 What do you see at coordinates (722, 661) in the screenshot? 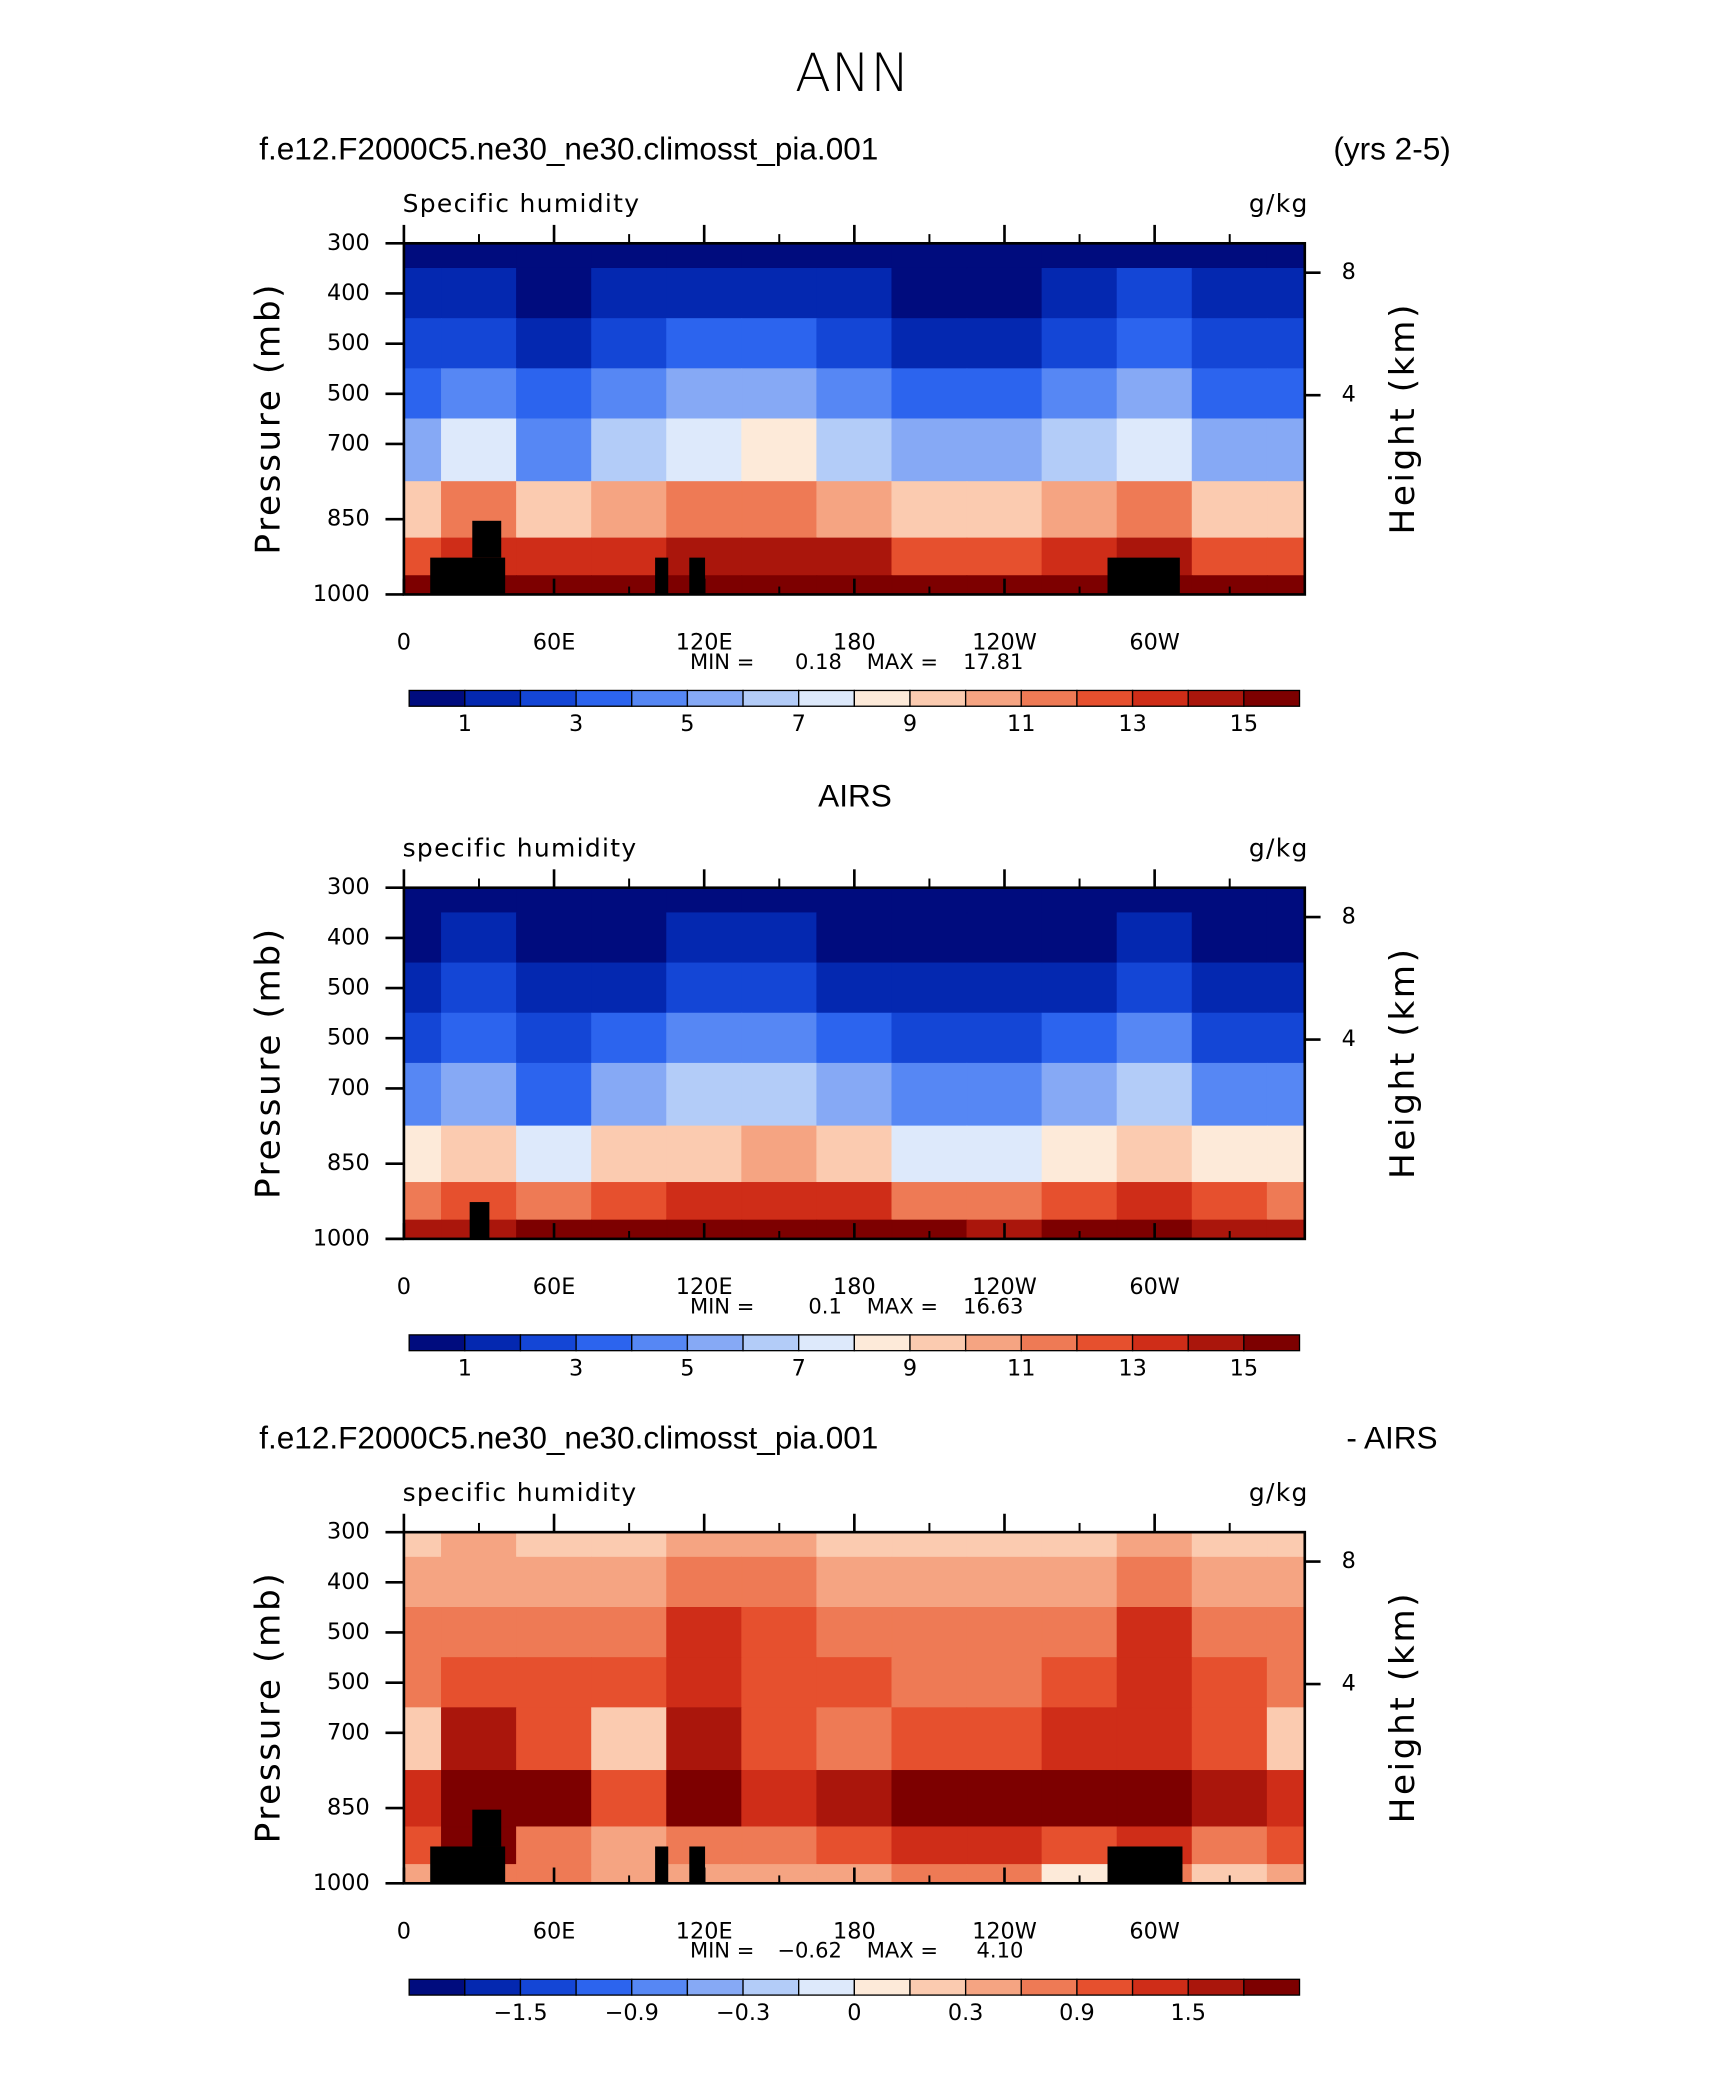
I see `min-label: MIN =` at bounding box center [722, 661].